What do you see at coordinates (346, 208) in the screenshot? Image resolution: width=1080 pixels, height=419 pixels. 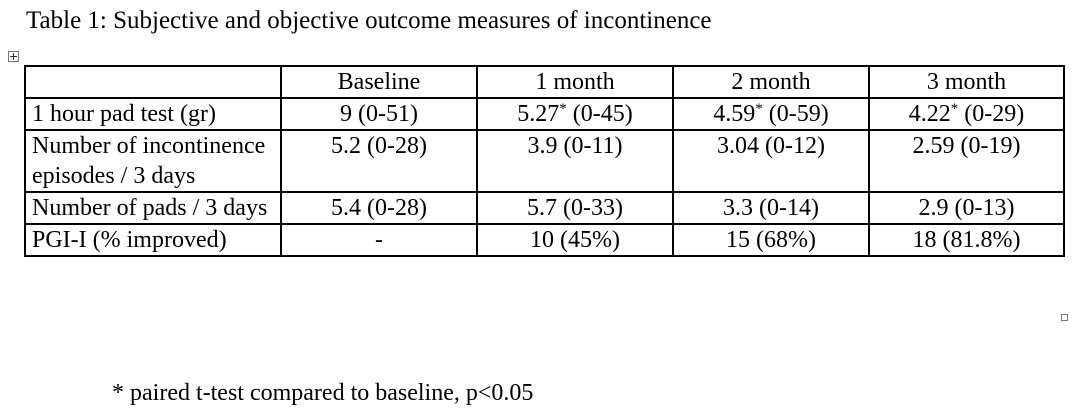 I see `cell-value: 5.4` at bounding box center [346, 208].